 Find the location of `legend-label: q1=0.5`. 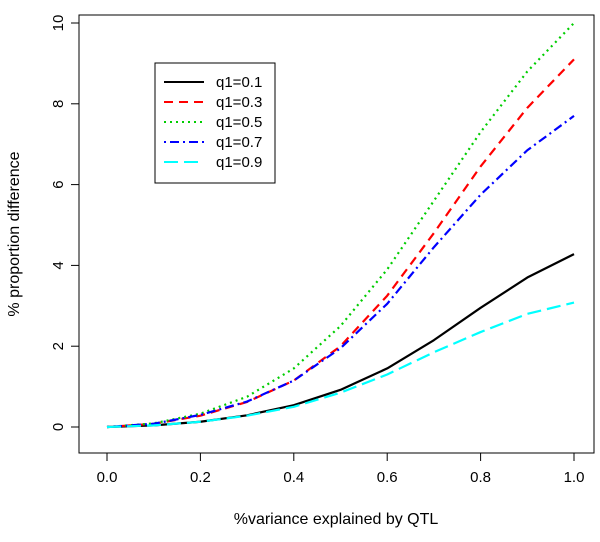

legend-label: q1=0.5 is located at coordinates (239, 122).